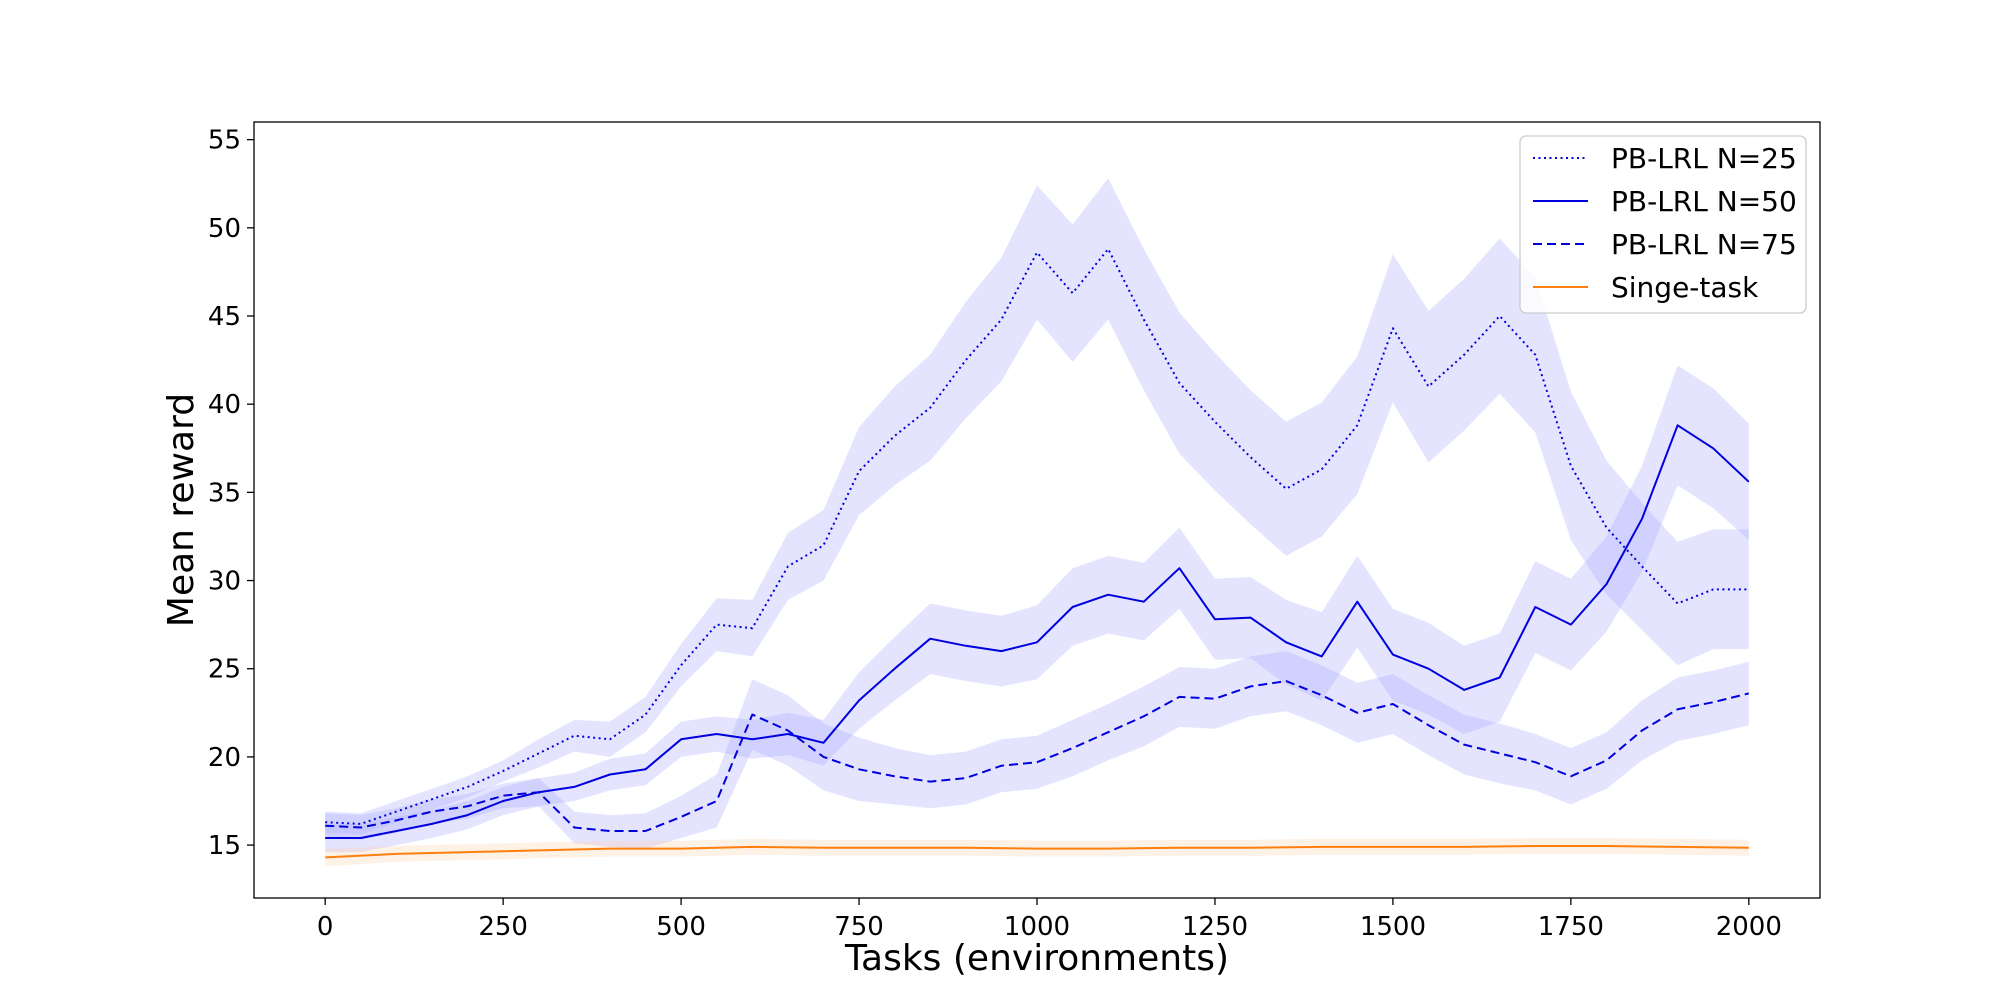 Image resolution: width=2000 pixels, height=1000 pixels. I want to click on y-tick-label: 25, so click(224, 670).